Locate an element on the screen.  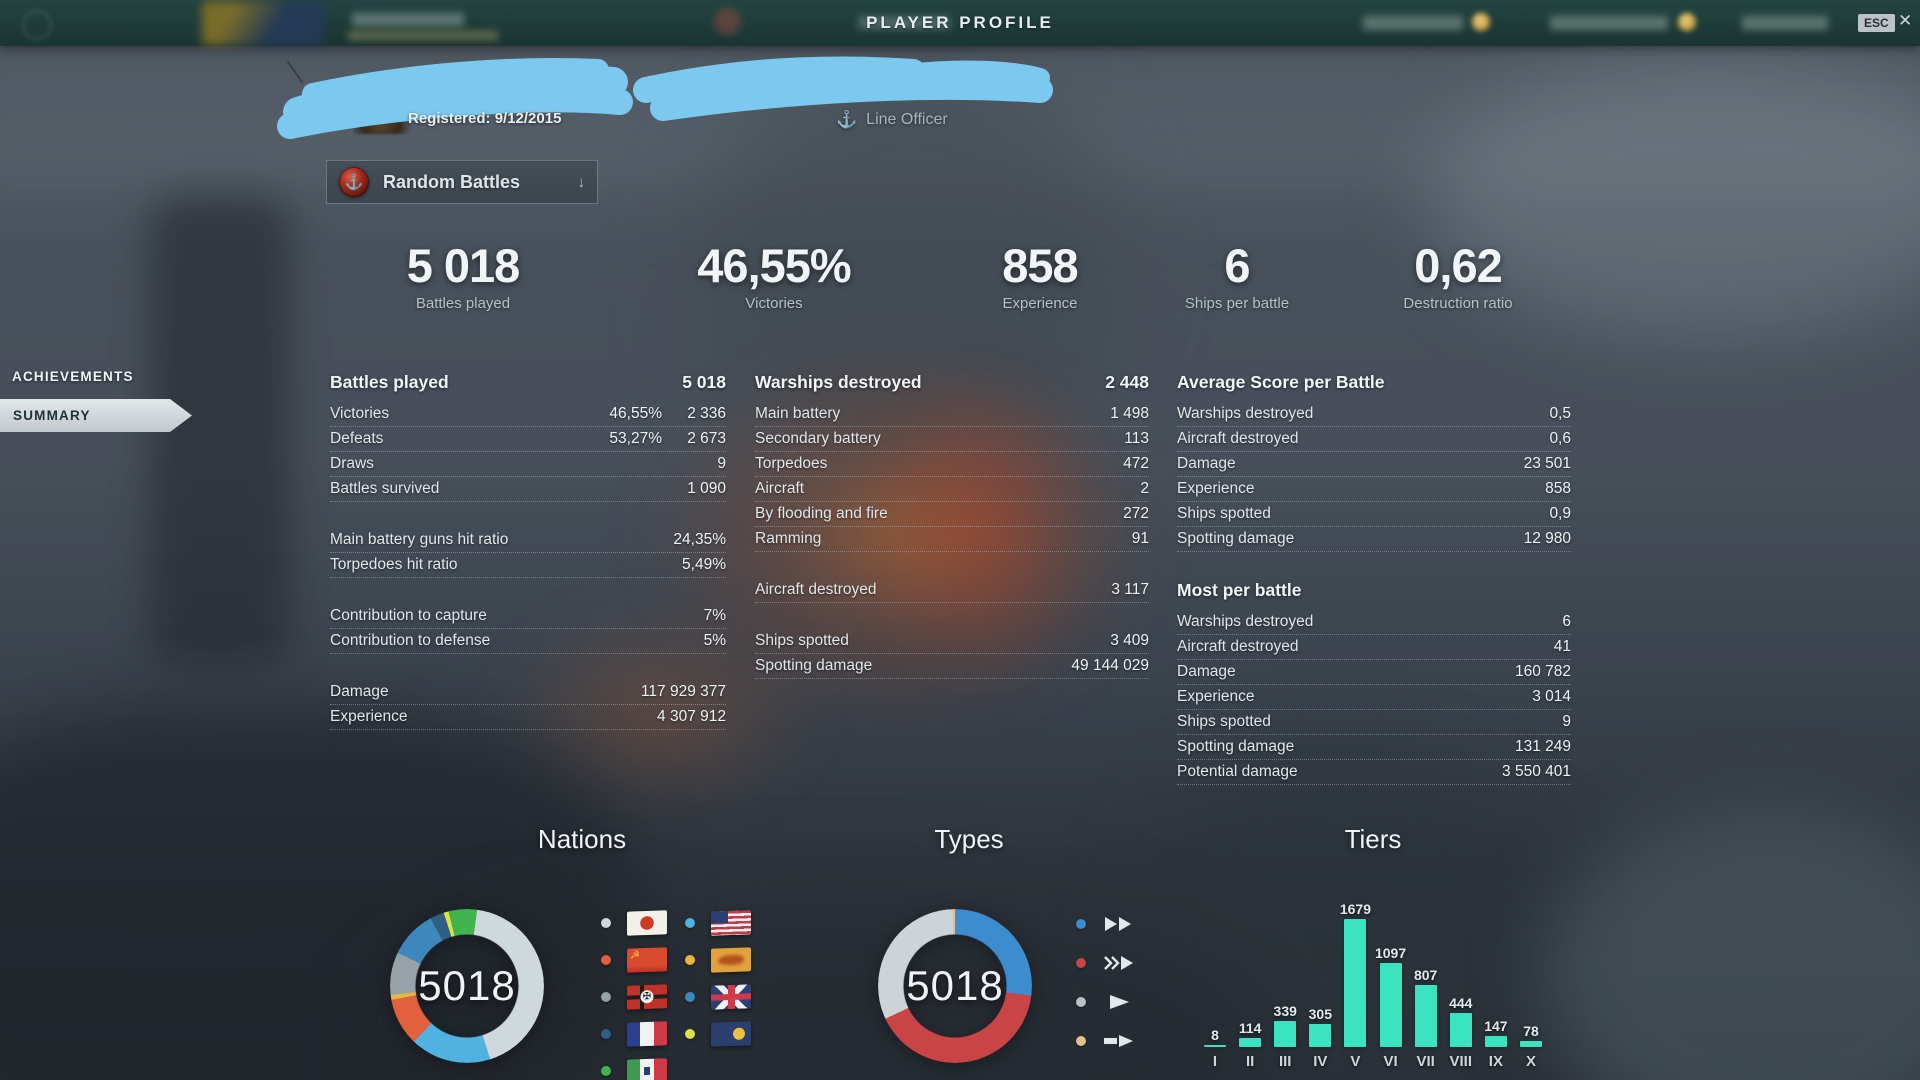
stat-label: Spotting damage is located at coordinates (1236, 538).